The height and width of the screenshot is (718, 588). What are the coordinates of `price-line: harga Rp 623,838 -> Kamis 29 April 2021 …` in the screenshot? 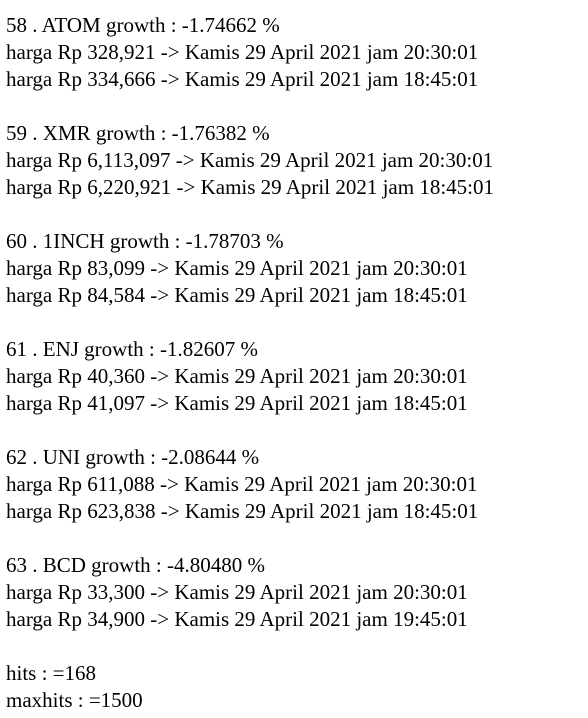 It's located at (242, 511).